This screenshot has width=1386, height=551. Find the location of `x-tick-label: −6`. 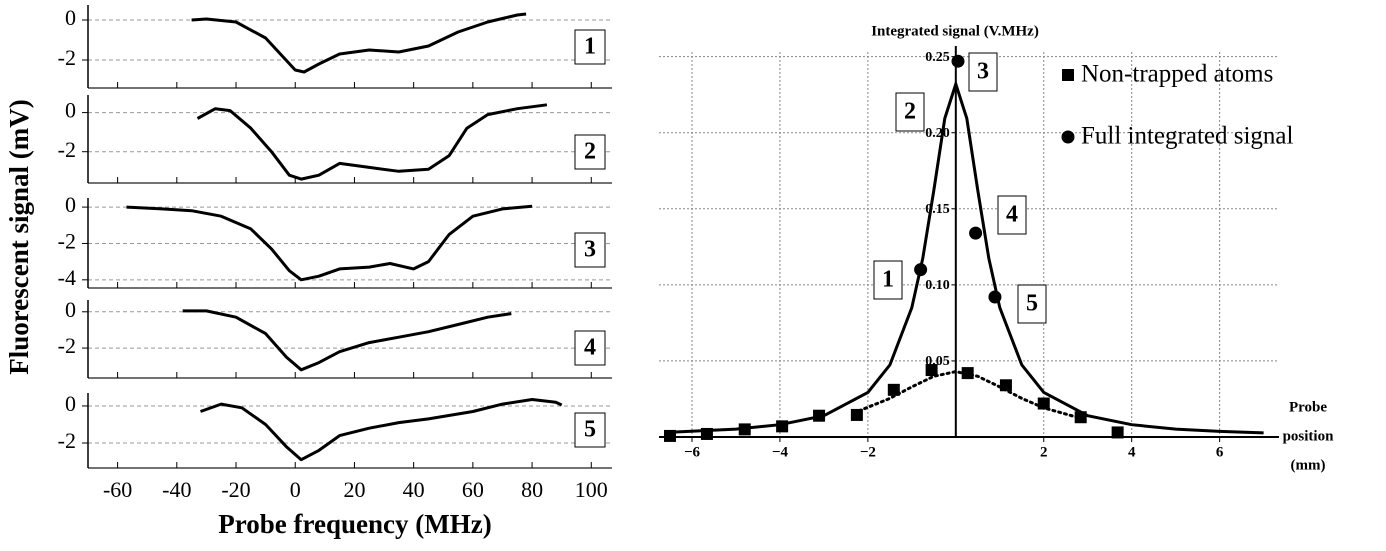

x-tick-label: −6 is located at coordinates (692, 452).